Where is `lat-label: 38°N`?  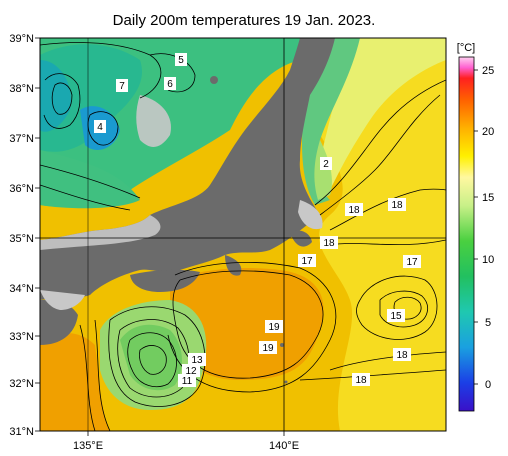 lat-label: 38°N is located at coordinates (21, 89).